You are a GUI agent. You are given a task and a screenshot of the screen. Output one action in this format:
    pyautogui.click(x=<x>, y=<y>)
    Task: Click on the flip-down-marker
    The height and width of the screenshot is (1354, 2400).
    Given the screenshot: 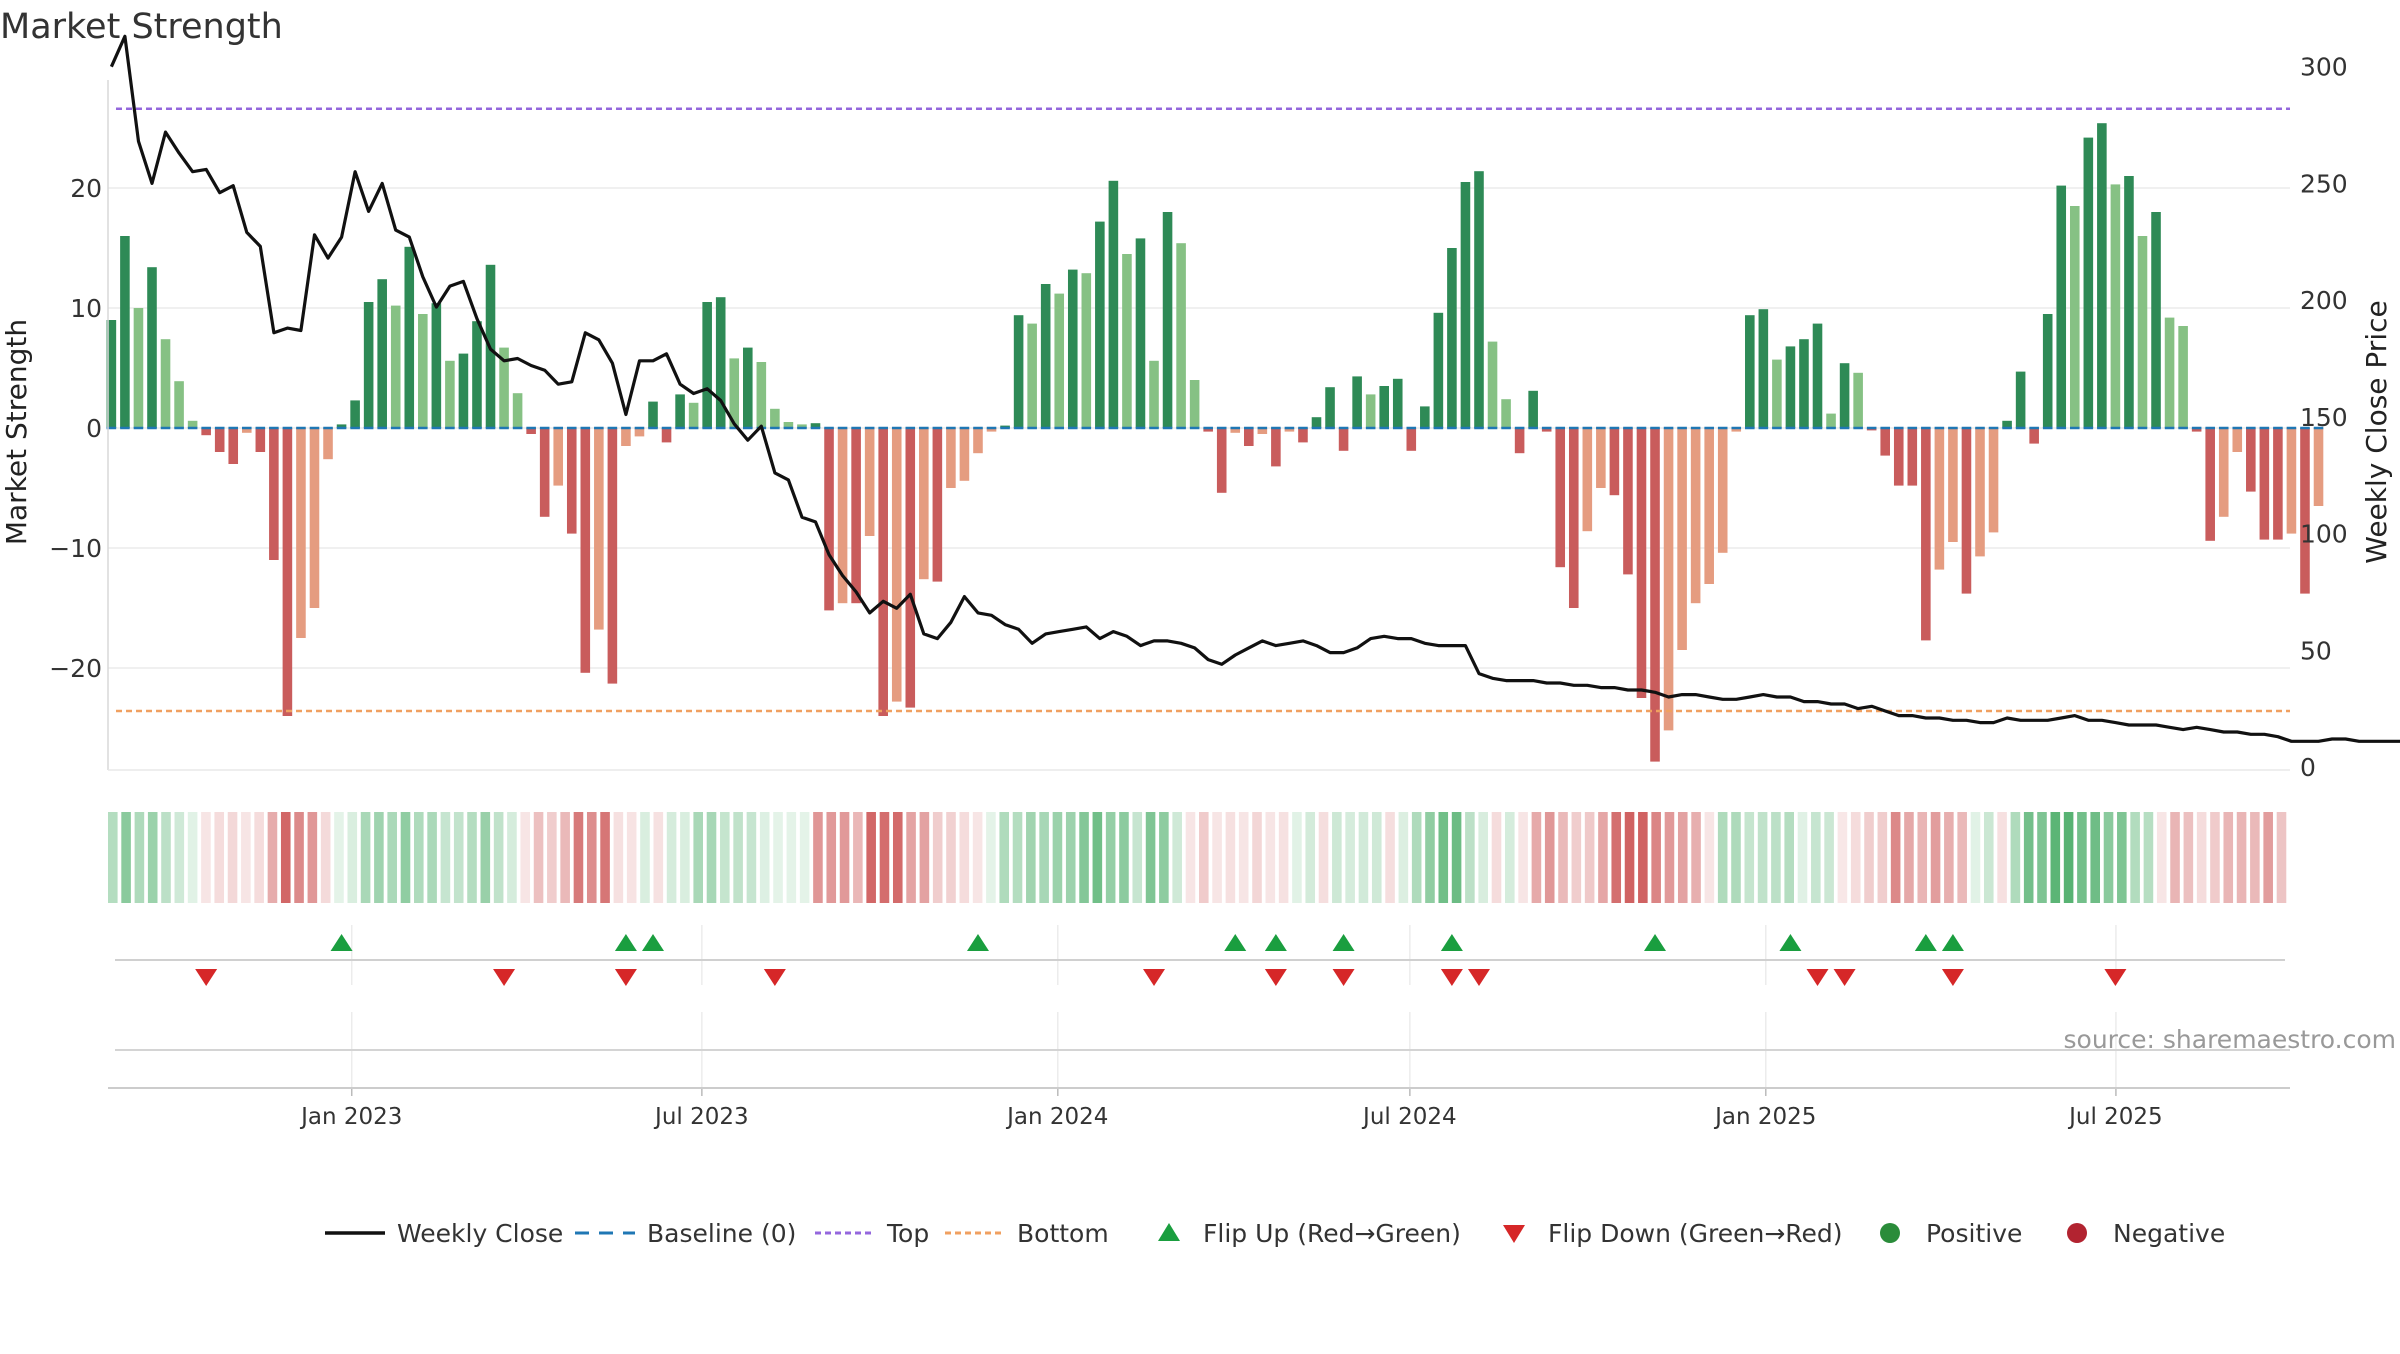 What is the action you would take?
    pyautogui.click(x=1478, y=977)
    